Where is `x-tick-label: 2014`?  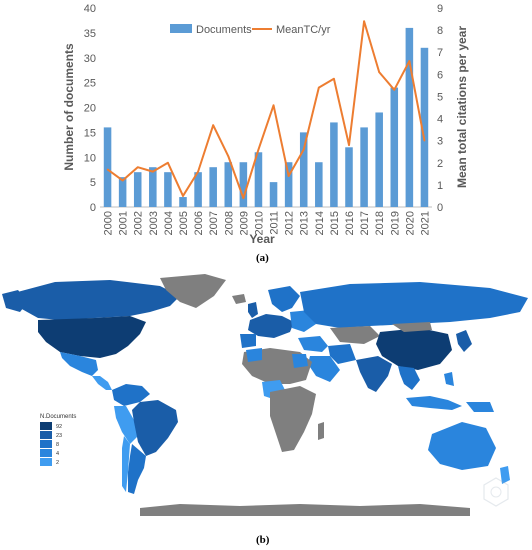
x-tick-label: 2014 is located at coordinates (320, 223).